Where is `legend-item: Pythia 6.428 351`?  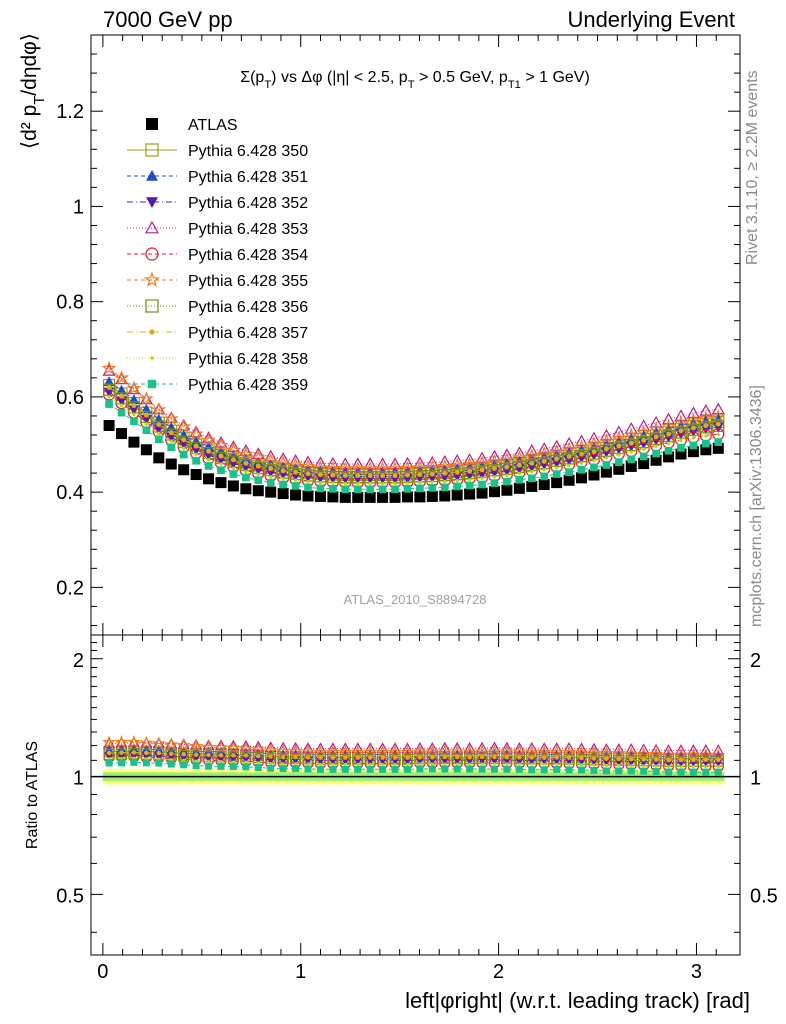
legend-item: Pythia 6.428 351 is located at coordinates (217, 177).